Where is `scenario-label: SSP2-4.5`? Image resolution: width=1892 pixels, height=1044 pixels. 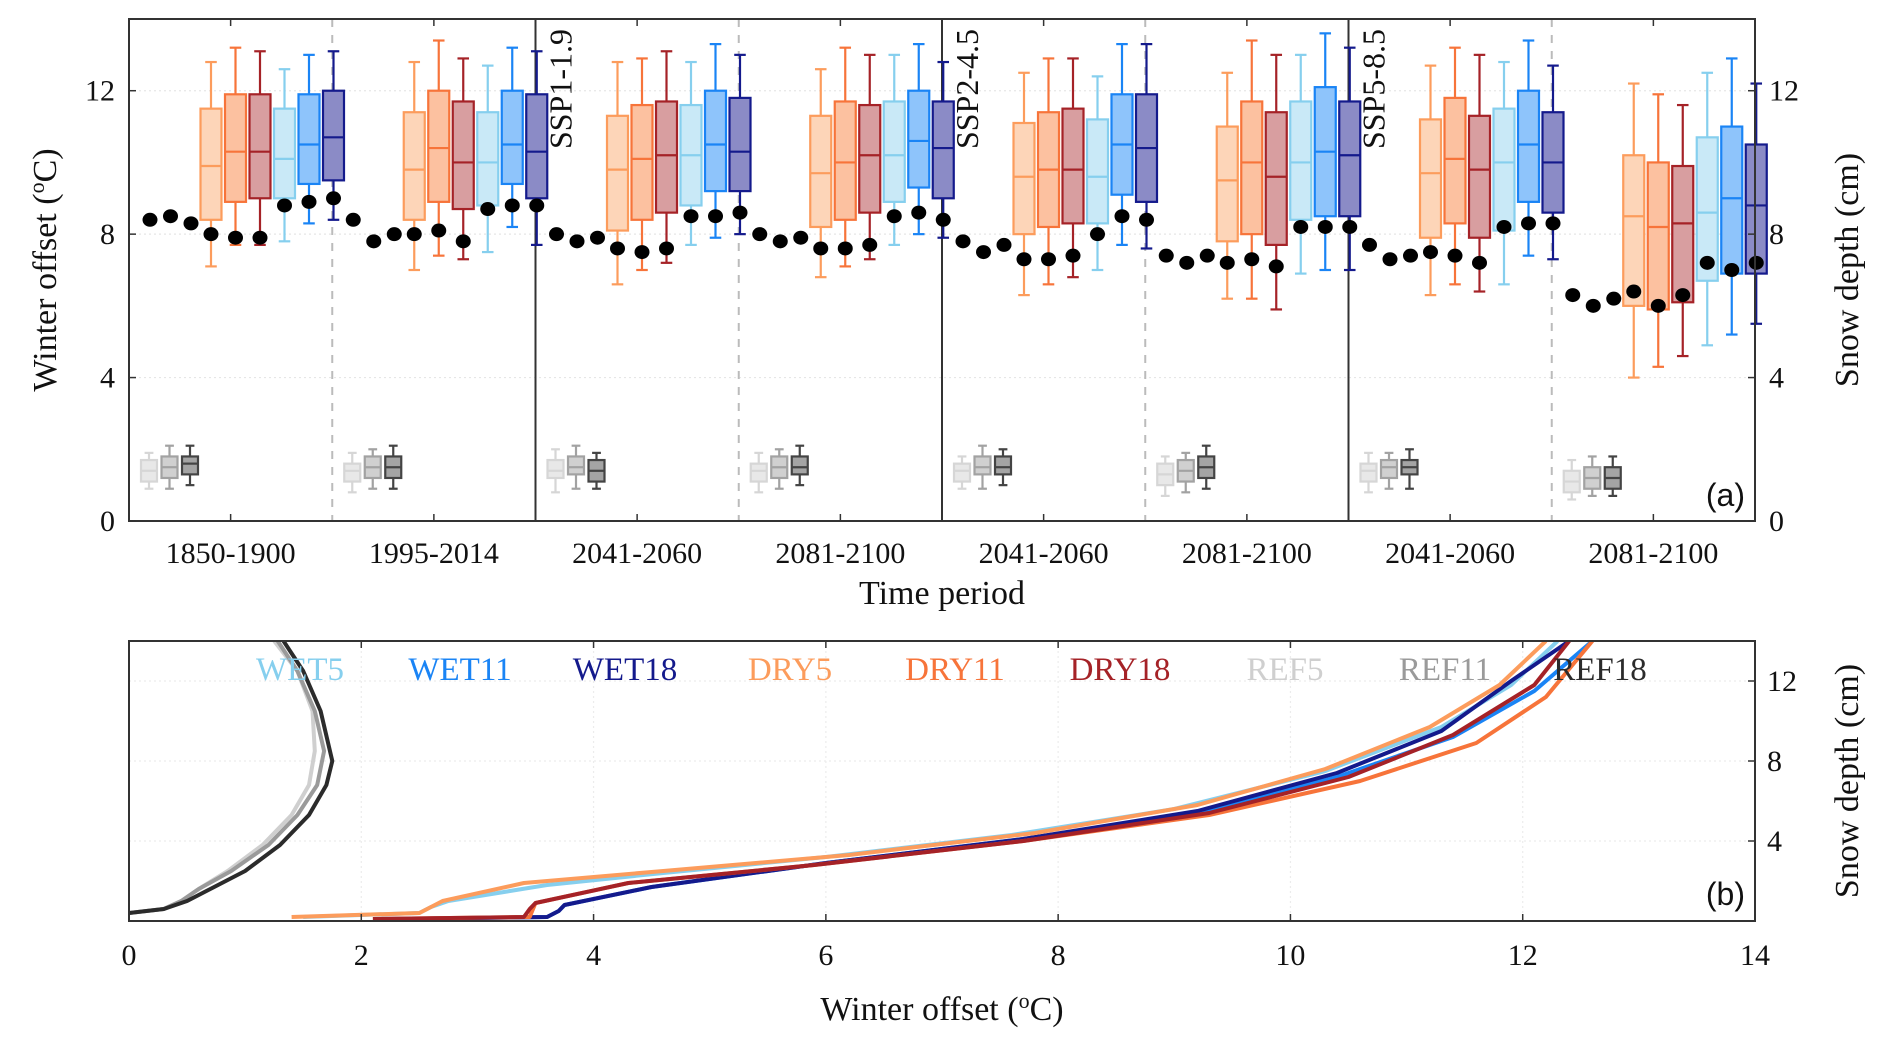
scenario-label: SSP2-4.5 is located at coordinates (967, 89).